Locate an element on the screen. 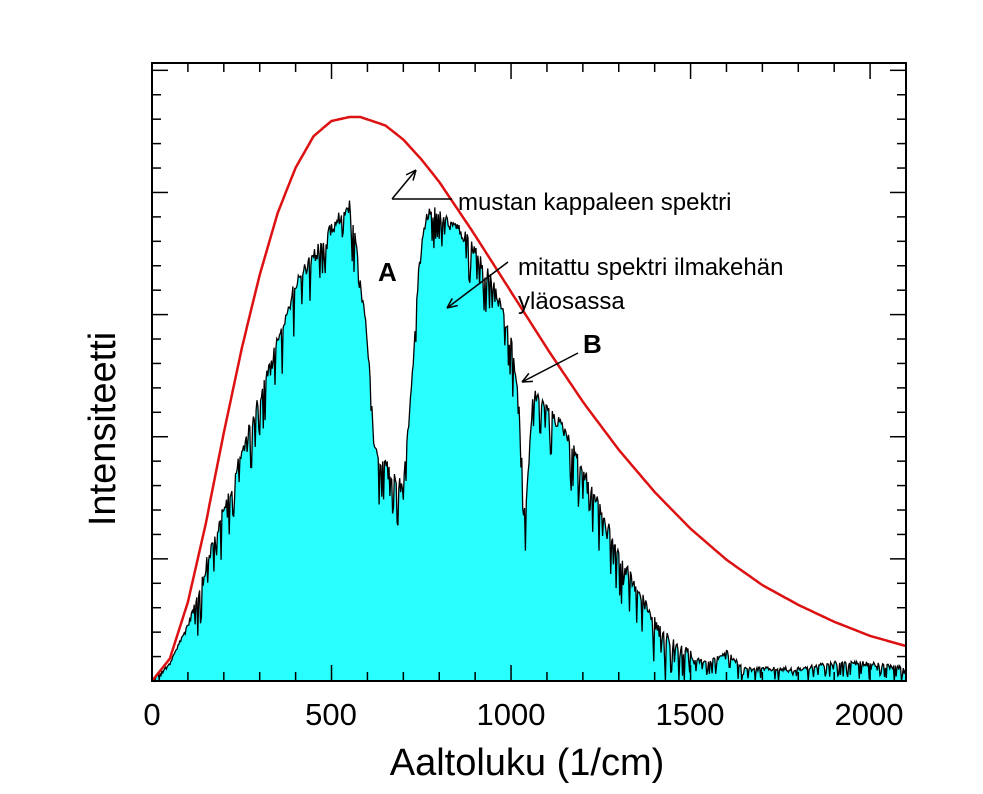  blackbody-arrow-shaft is located at coordinates (404, 184).